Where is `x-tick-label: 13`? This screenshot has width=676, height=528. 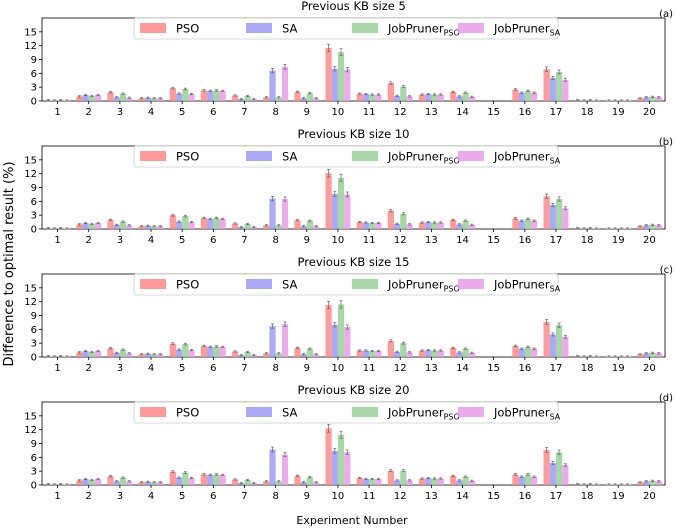
x-tick-label: 13 is located at coordinates (431, 240).